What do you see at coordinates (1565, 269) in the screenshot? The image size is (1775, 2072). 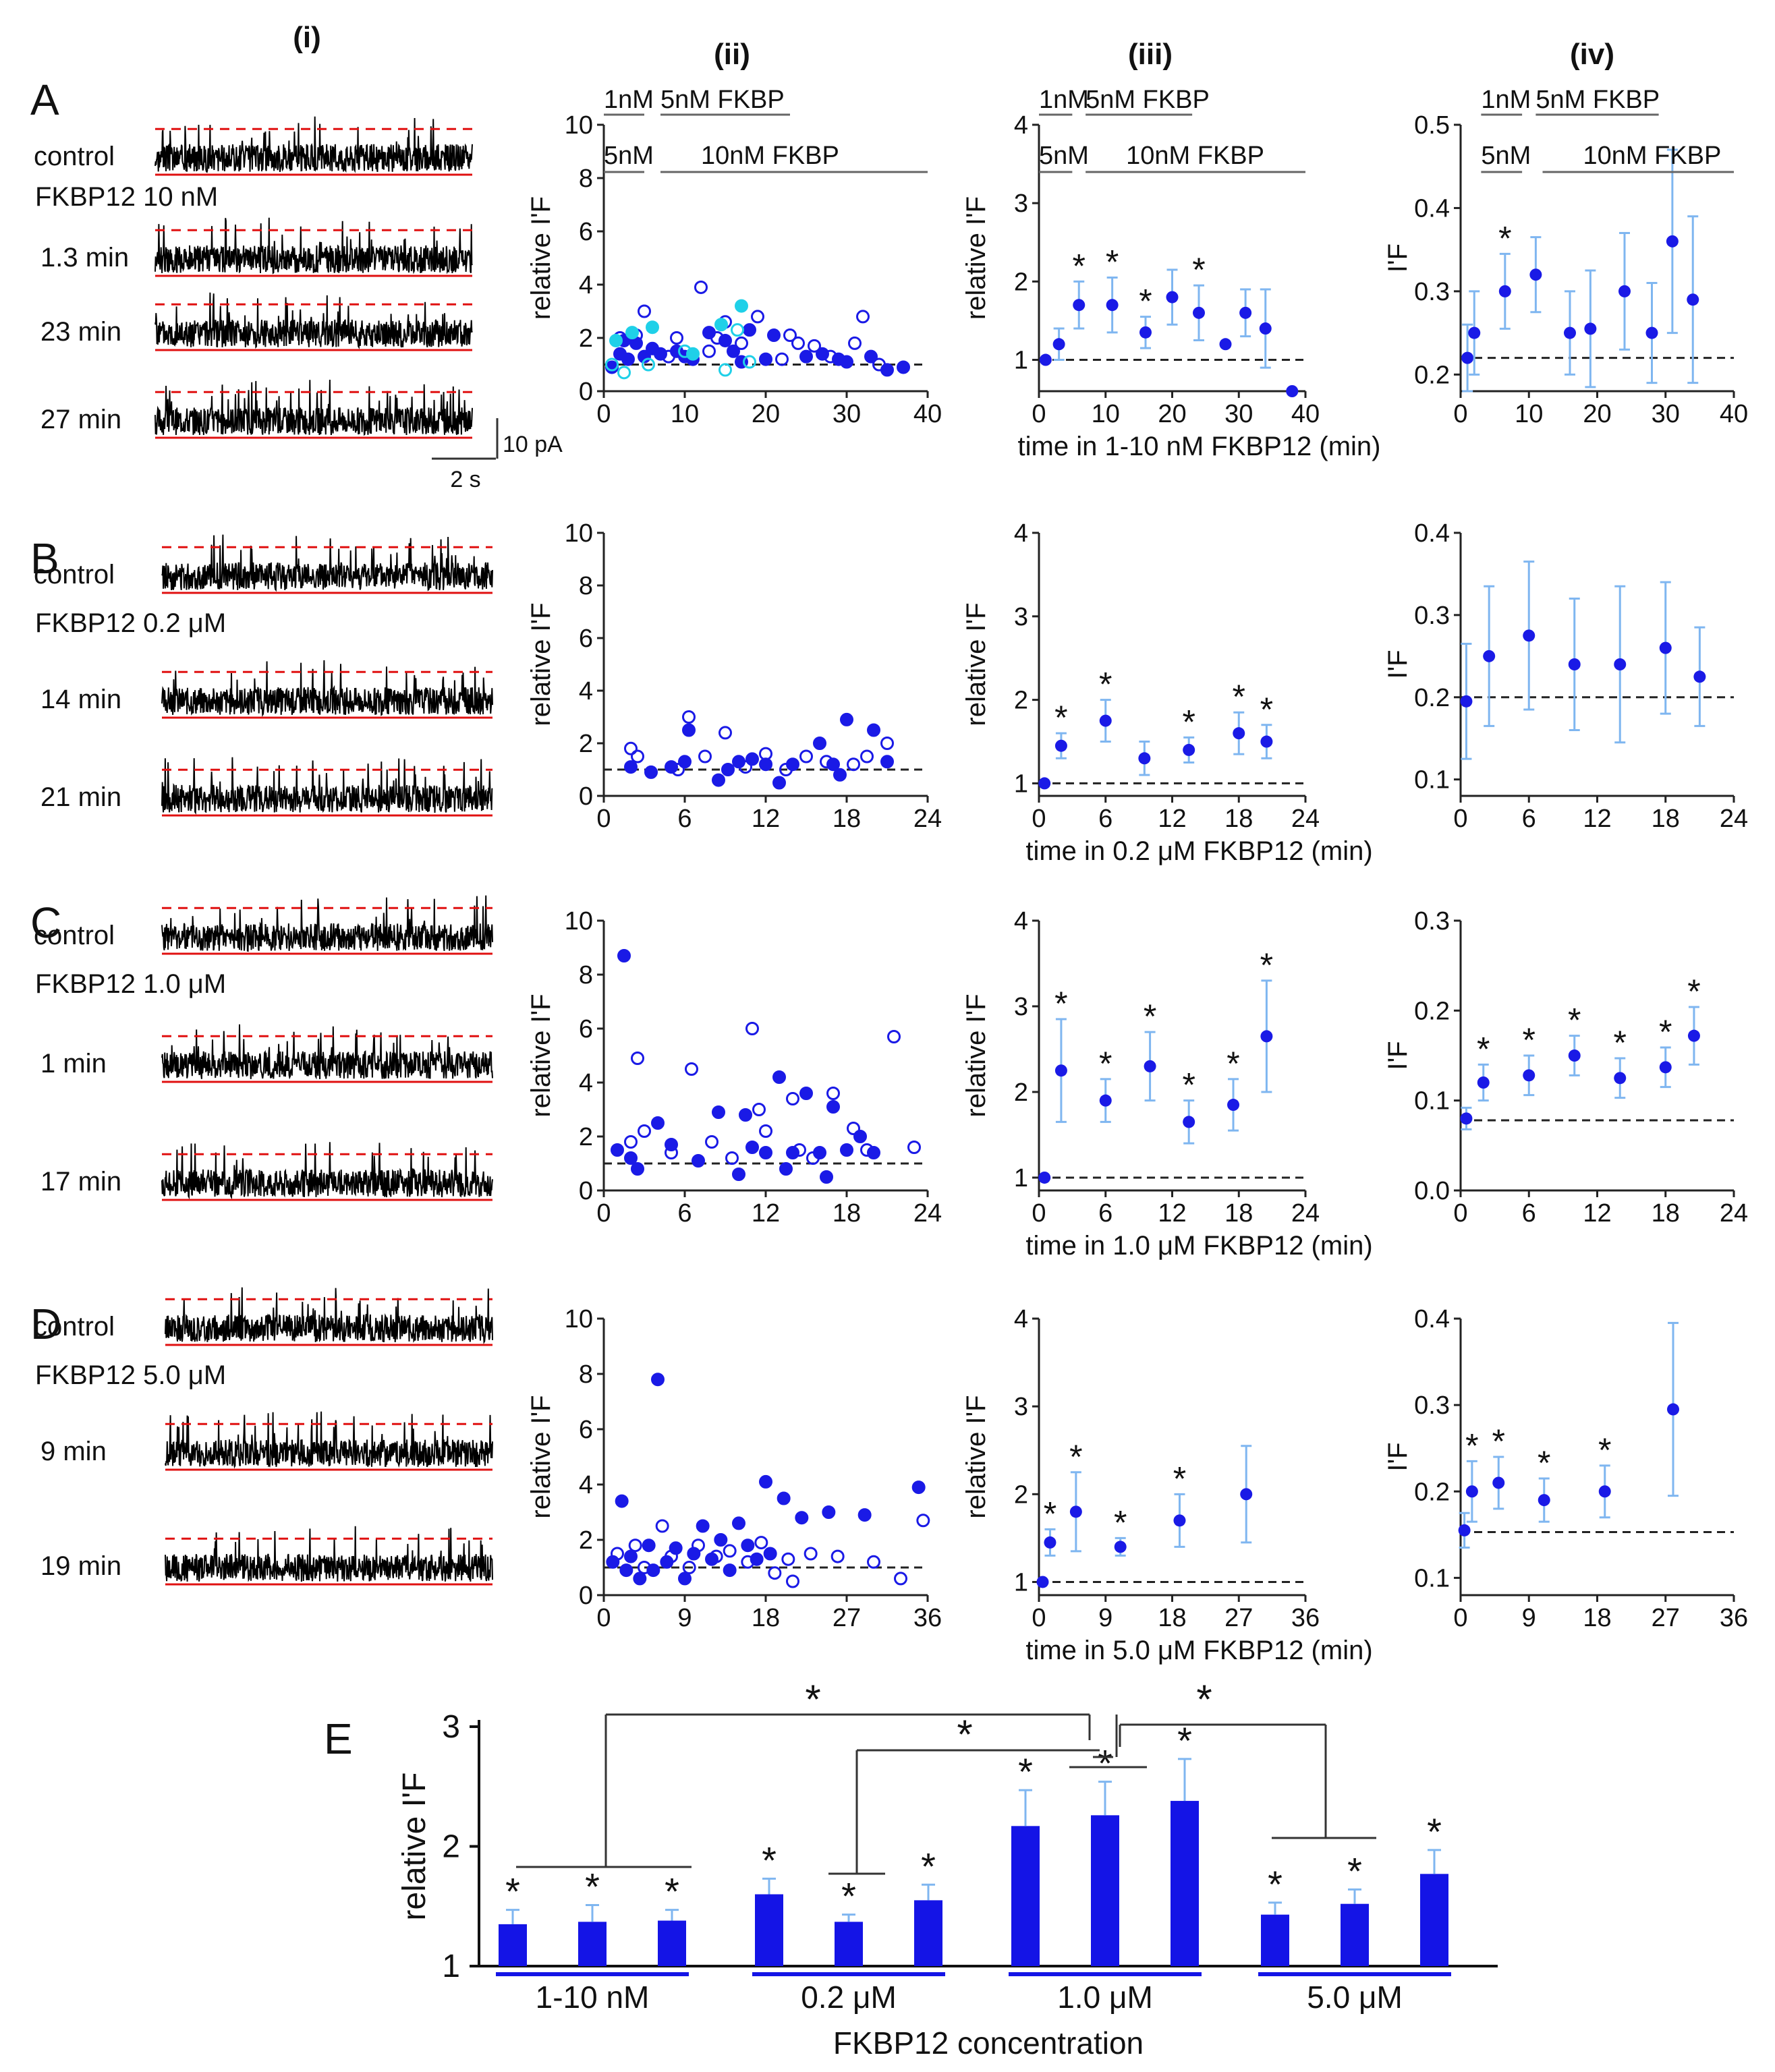 I see `chart-A-iv-axes: 0 10 20 30 40 0.2 0.3 0.4 0.5 I'F` at bounding box center [1565, 269].